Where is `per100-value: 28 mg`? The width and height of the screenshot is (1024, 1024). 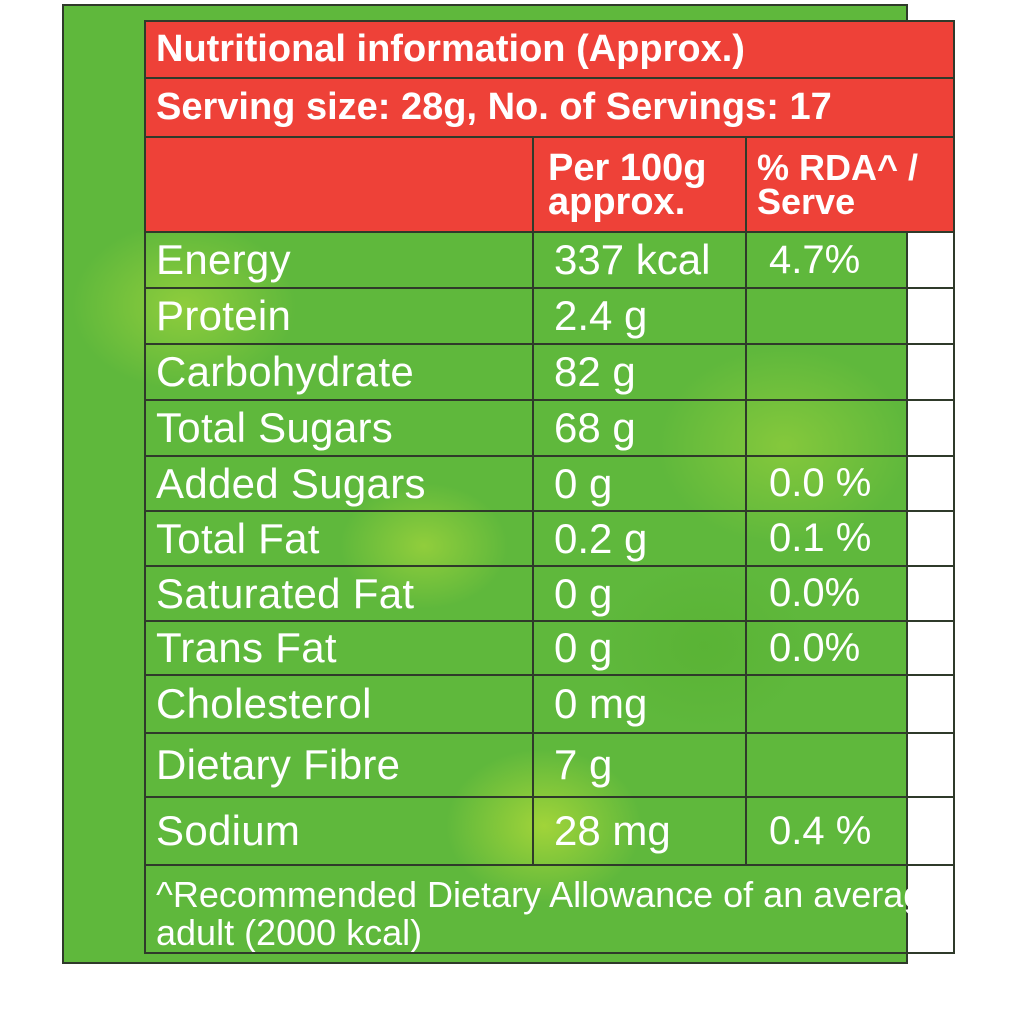 per100-value: 28 mg is located at coordinates (640, 832).